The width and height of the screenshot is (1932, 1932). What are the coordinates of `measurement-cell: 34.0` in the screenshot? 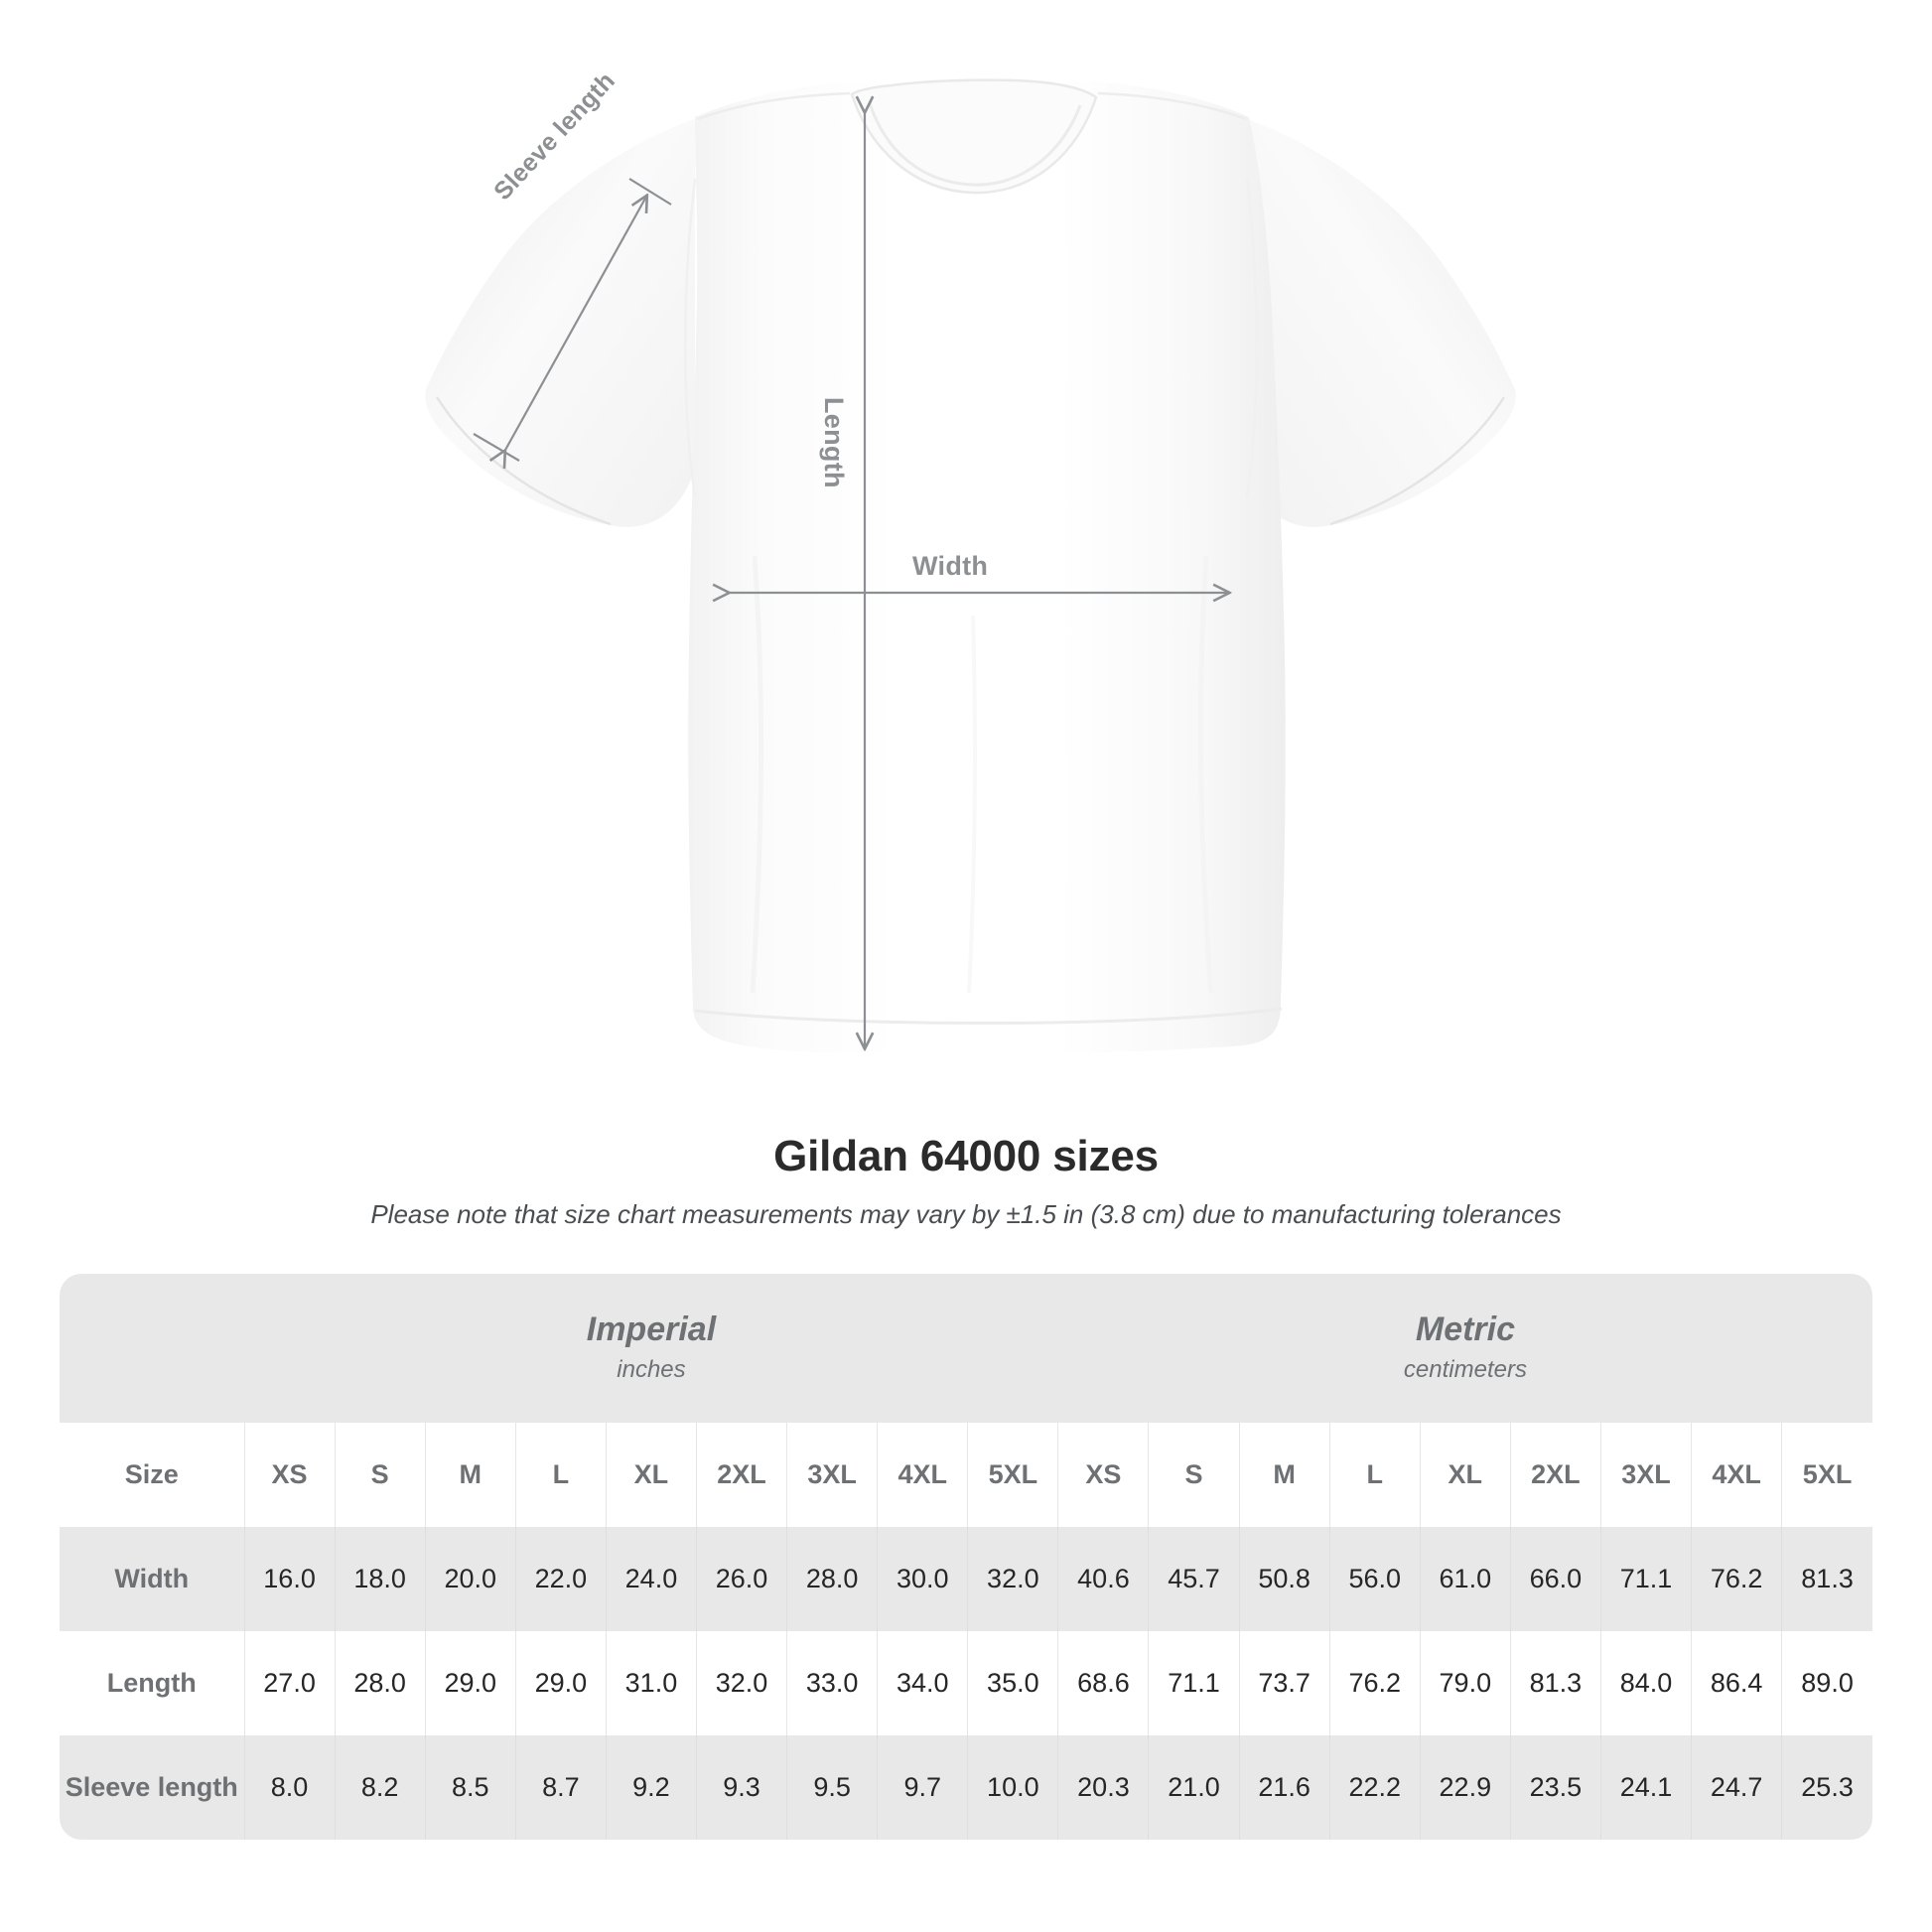 It's located at (922, 1683).